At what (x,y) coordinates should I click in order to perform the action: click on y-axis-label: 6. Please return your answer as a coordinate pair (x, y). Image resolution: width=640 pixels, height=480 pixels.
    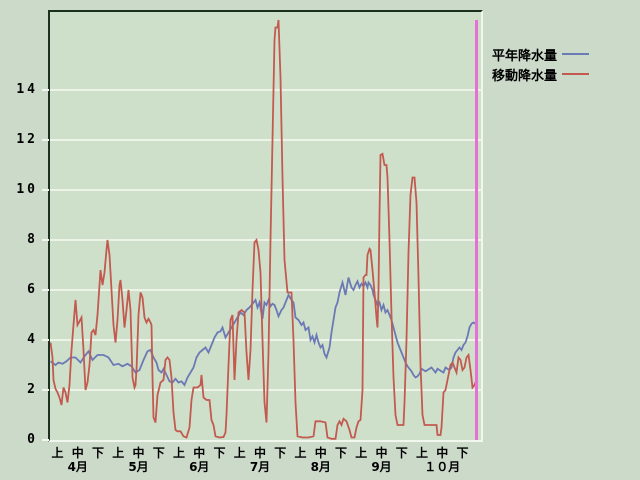
    Looking at the image, I should click on (32, 289).